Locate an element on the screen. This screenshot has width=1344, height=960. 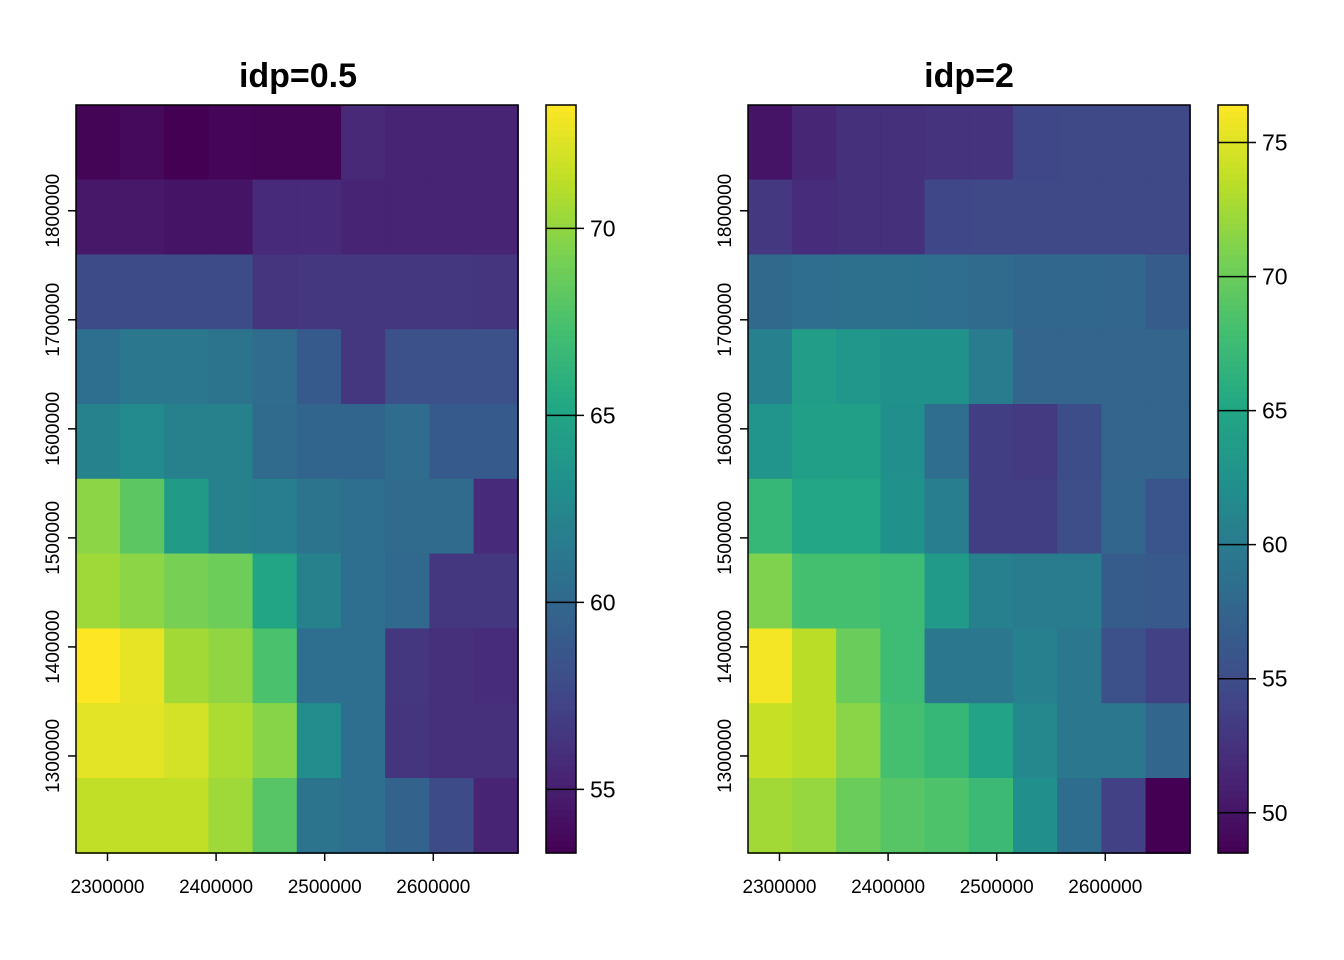
y-tick-label: 1400000 is located at coordinates (725, 647).